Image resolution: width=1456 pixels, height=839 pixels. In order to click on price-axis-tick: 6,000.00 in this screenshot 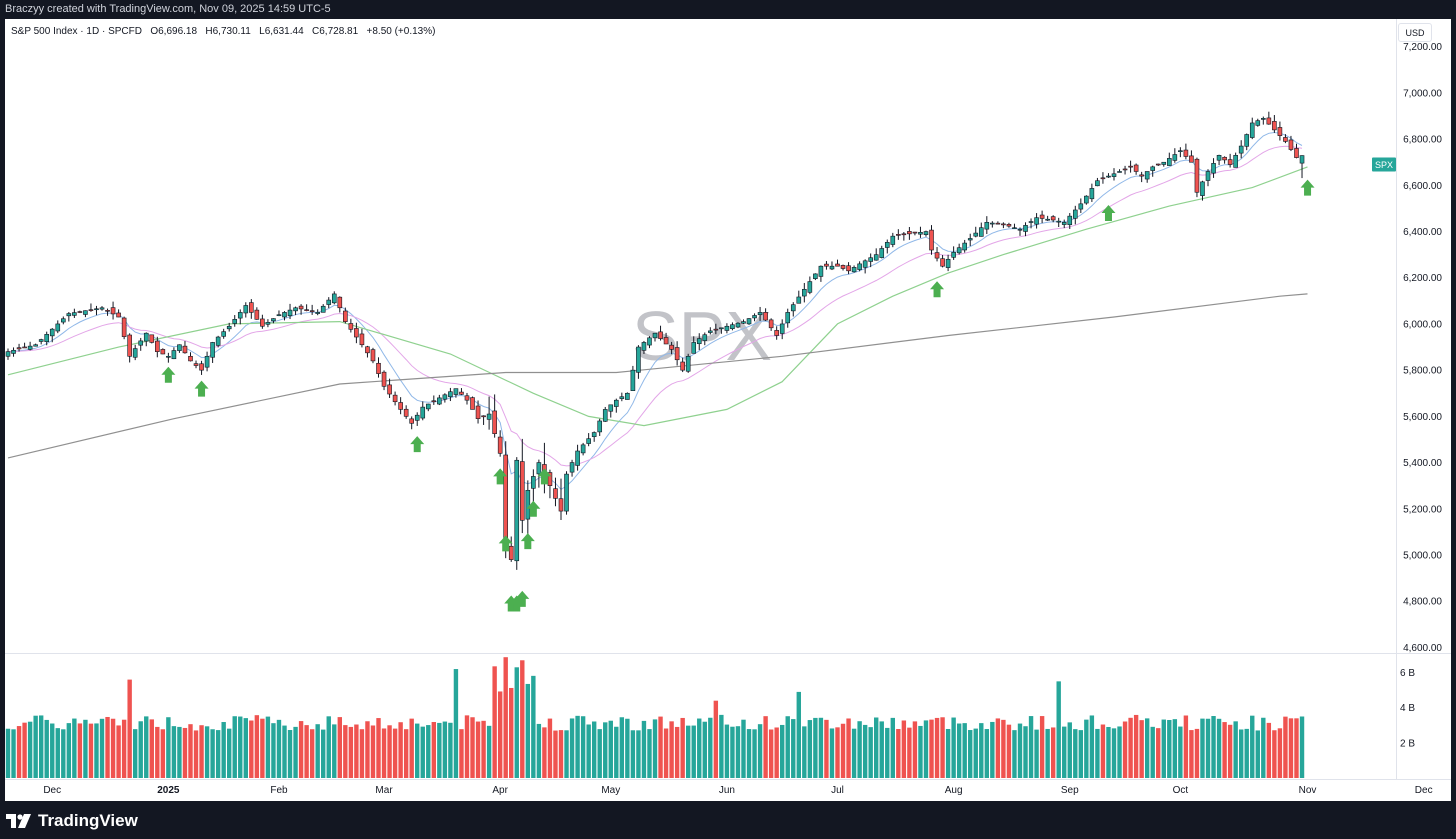, I will do `click(1422, 324)`.